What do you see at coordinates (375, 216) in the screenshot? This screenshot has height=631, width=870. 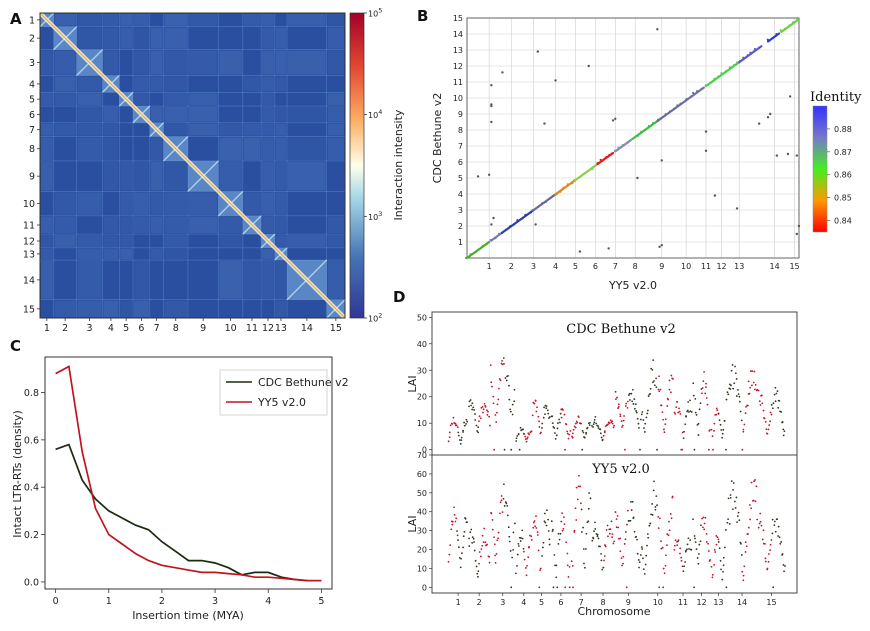 I see `colorbar-tick-label: 103` at bounding box center [375, 216].